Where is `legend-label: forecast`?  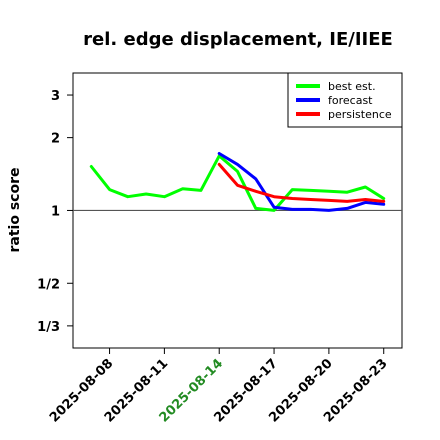
legend-label: forecast is located at coordinates (350, 100).